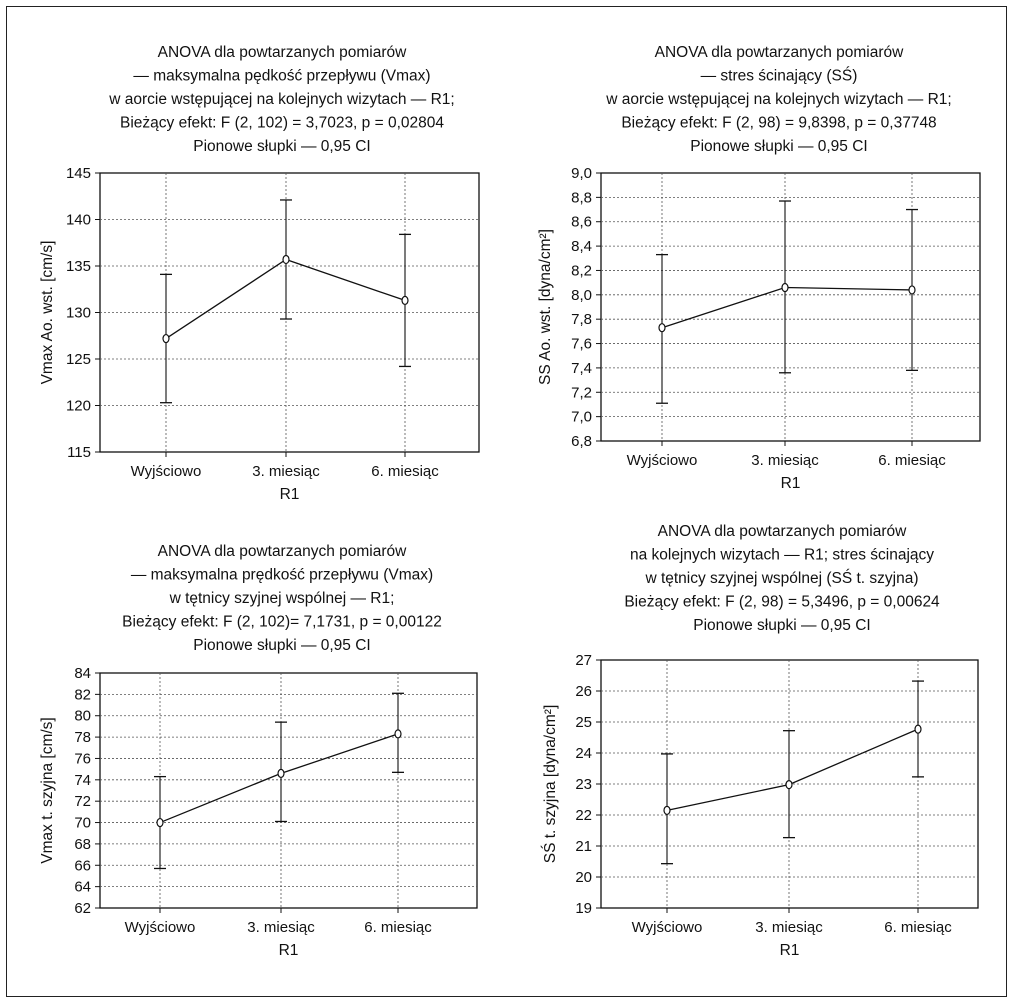 The height and width of the screenshot is (1001, 1015). I want to click on y-tick-label: 23, so click(583, 784).